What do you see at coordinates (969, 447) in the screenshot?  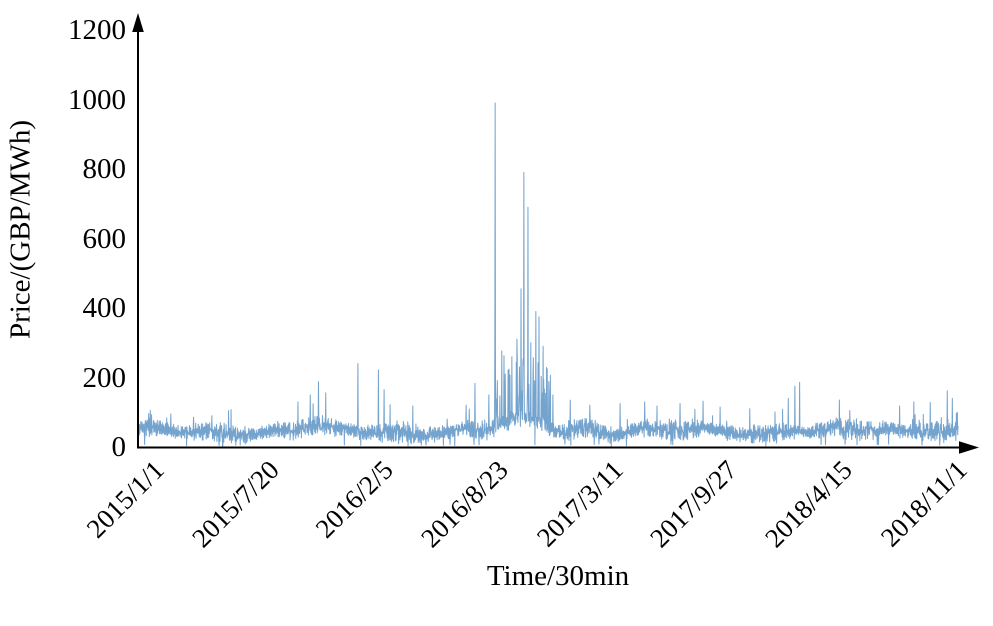 I see `x-axis-arrow-icon` at bounding box center [969, 447].